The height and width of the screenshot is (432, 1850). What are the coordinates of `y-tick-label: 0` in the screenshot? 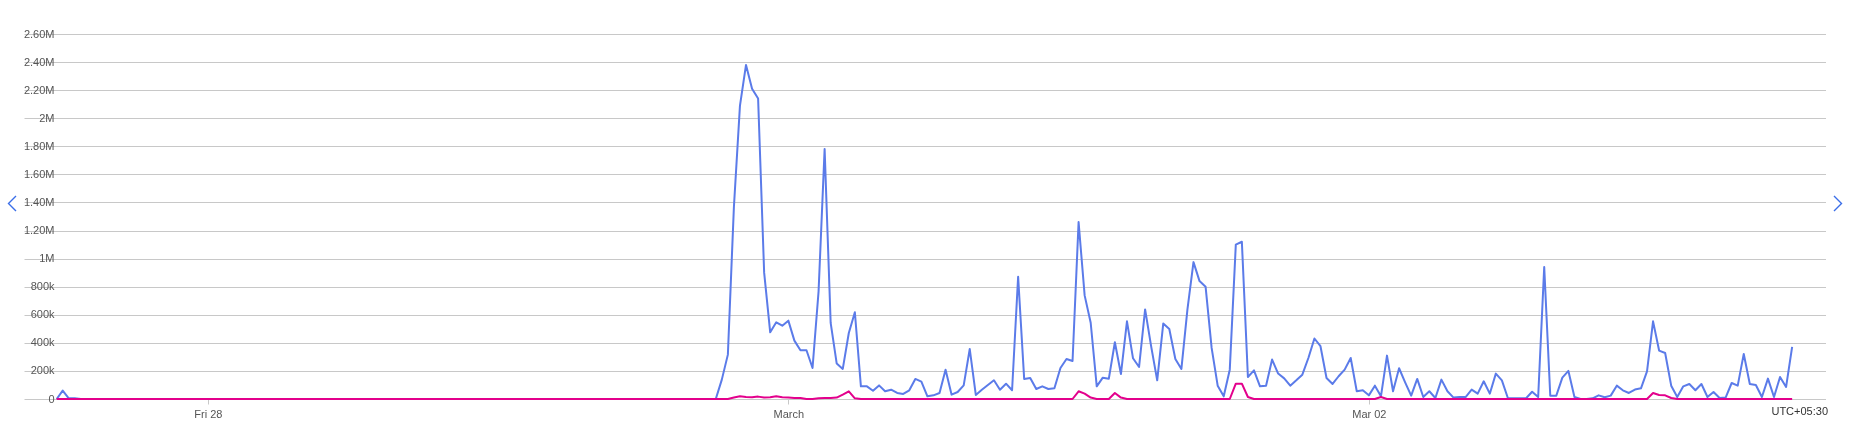 It's located at (51, 398).